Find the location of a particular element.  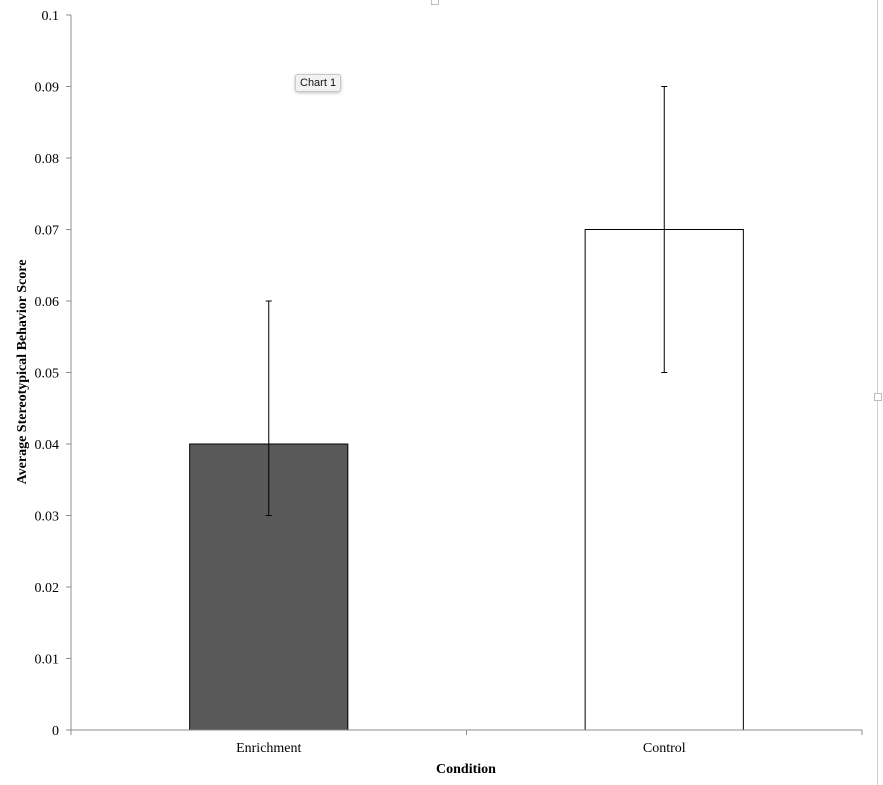

y-tick-label: 0.07 is located at coordinates (47, 231).